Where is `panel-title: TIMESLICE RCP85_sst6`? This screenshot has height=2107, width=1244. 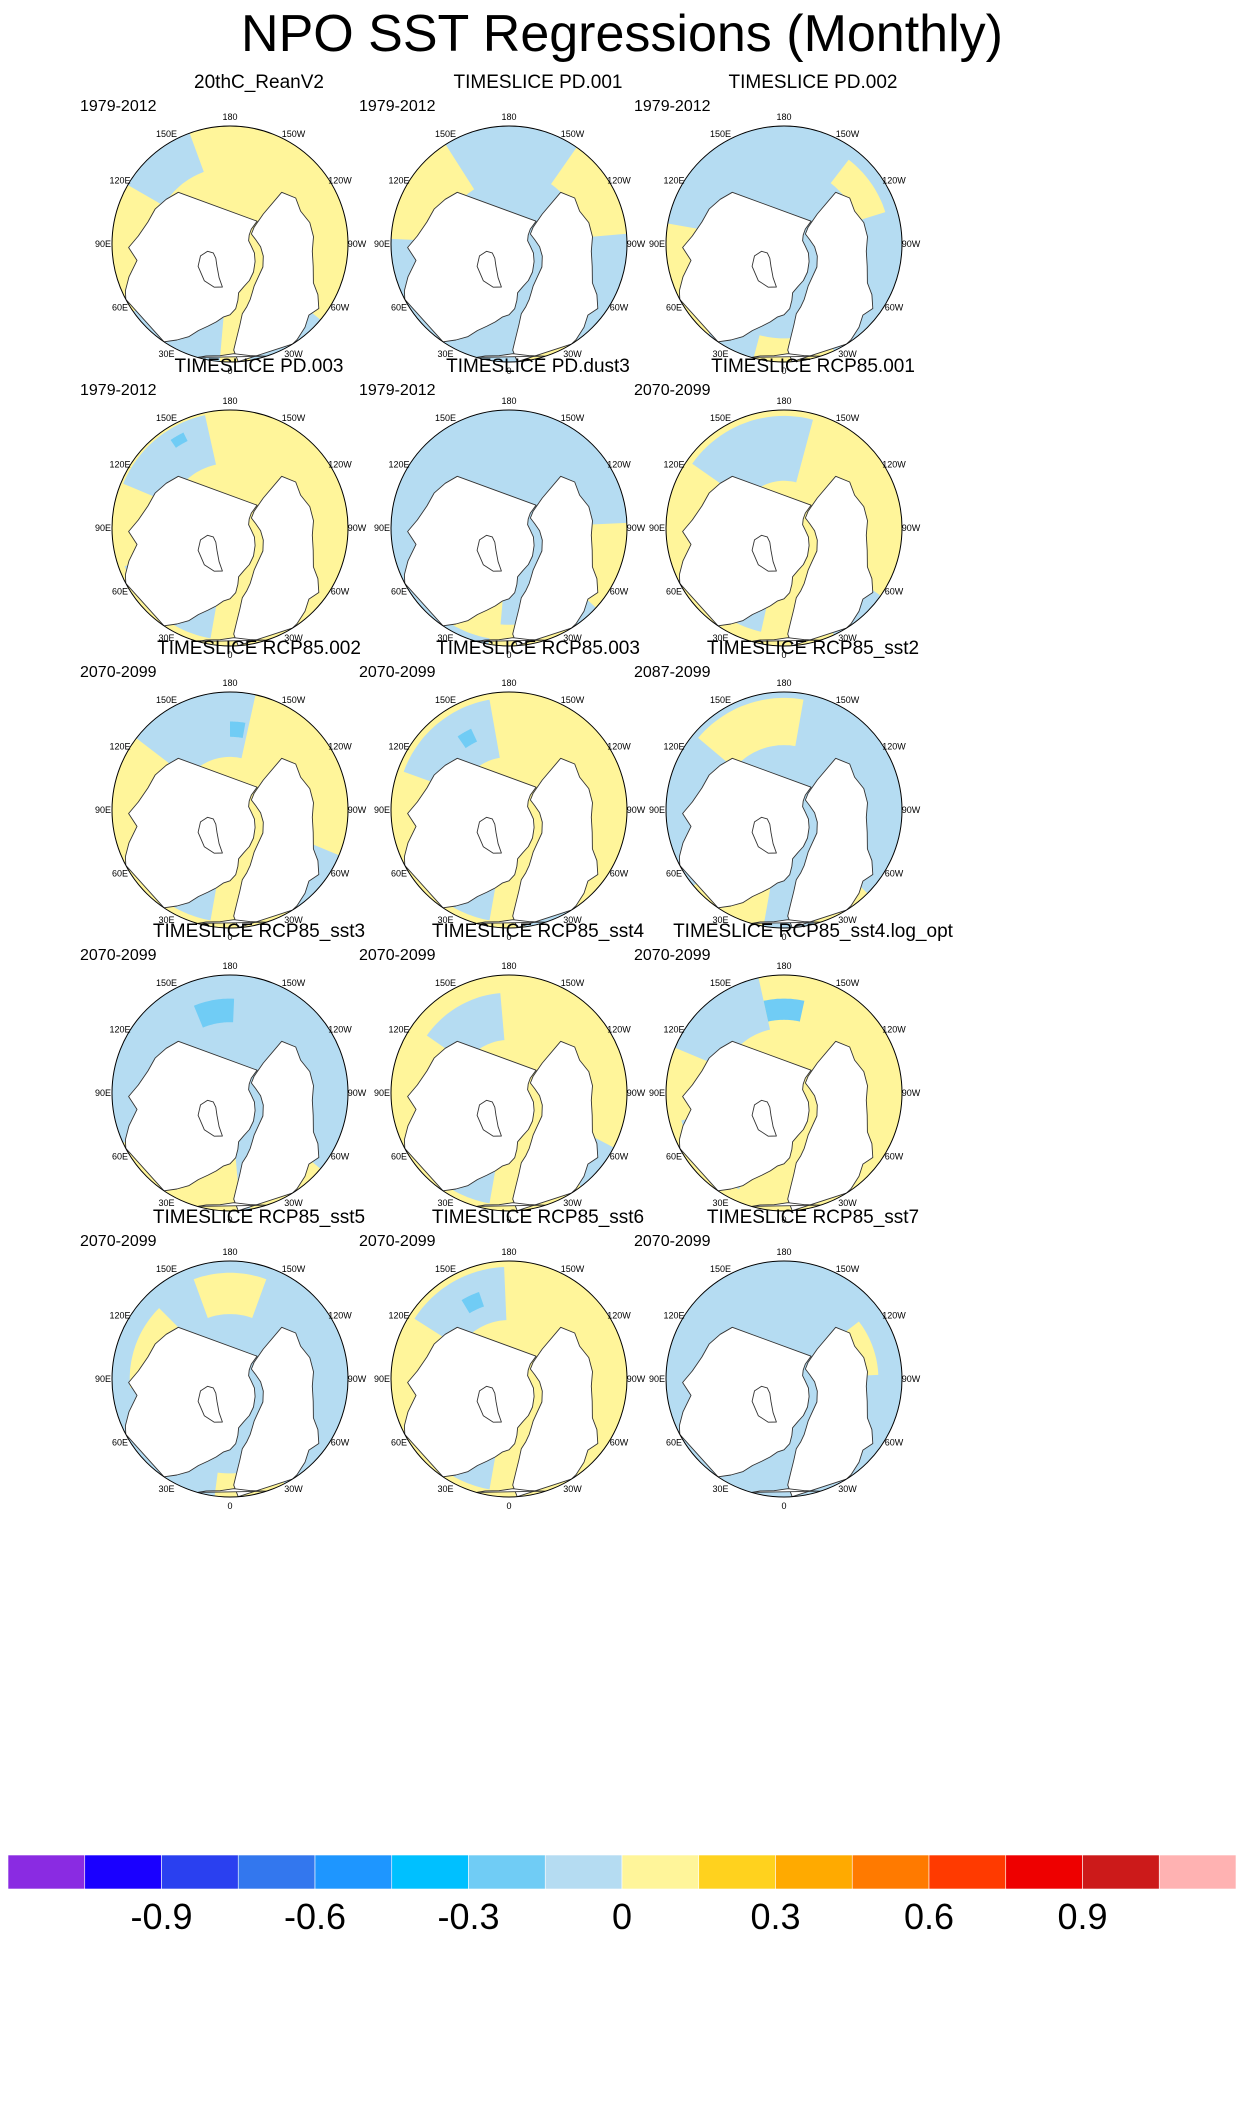 panel-title: TIMESLICE RCP85_sst6 is located at coordinates (538, 1217).